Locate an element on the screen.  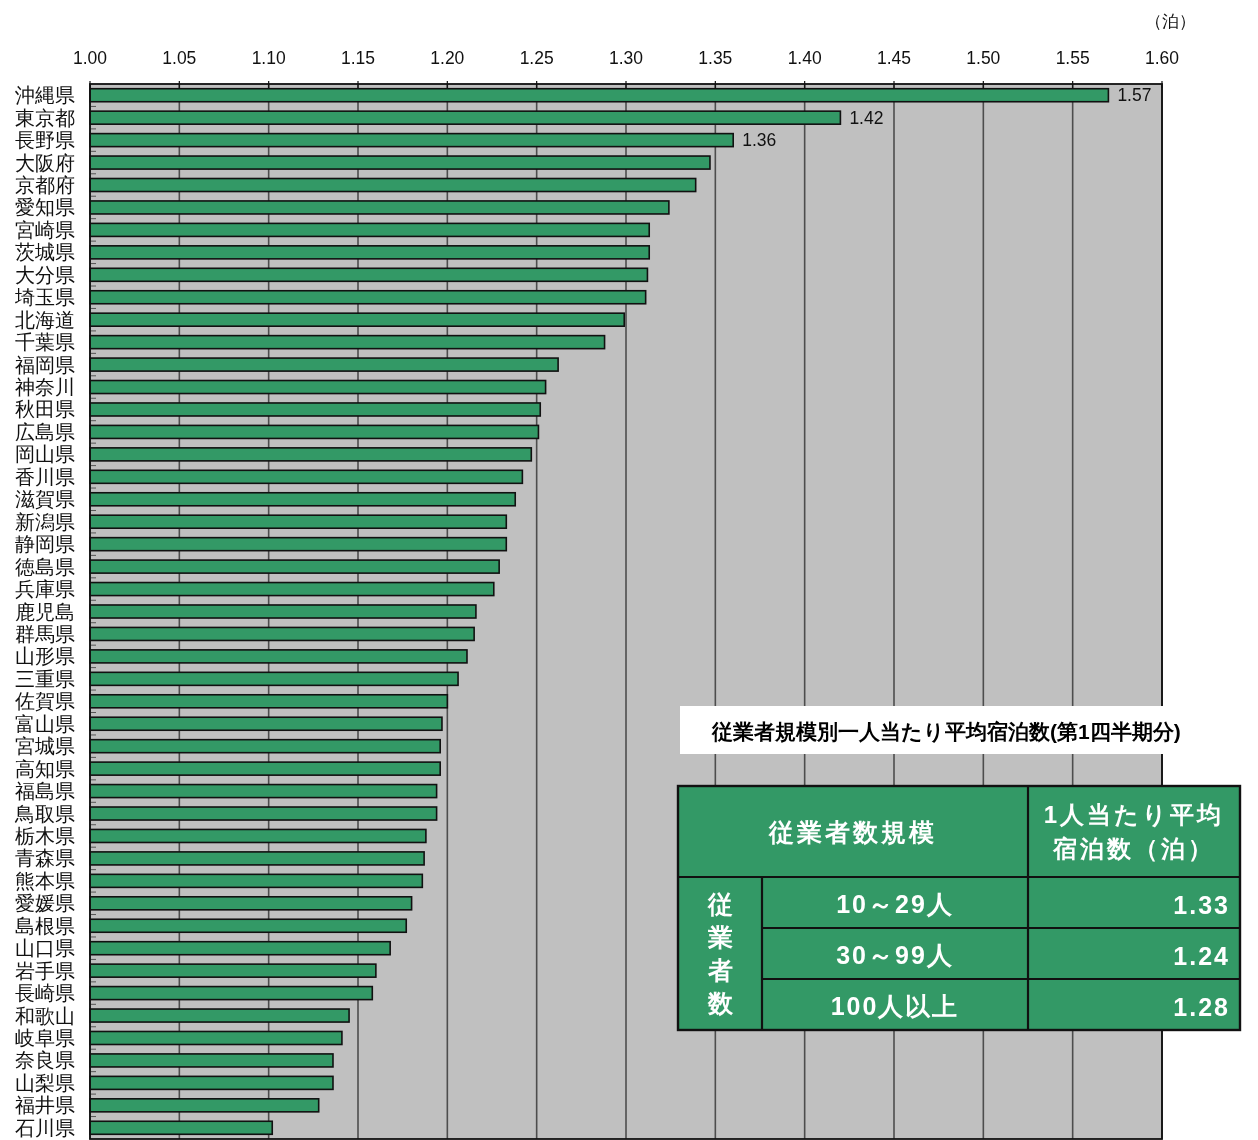
y-tick-label: 茨城県 is located at coordinates (45, 252).